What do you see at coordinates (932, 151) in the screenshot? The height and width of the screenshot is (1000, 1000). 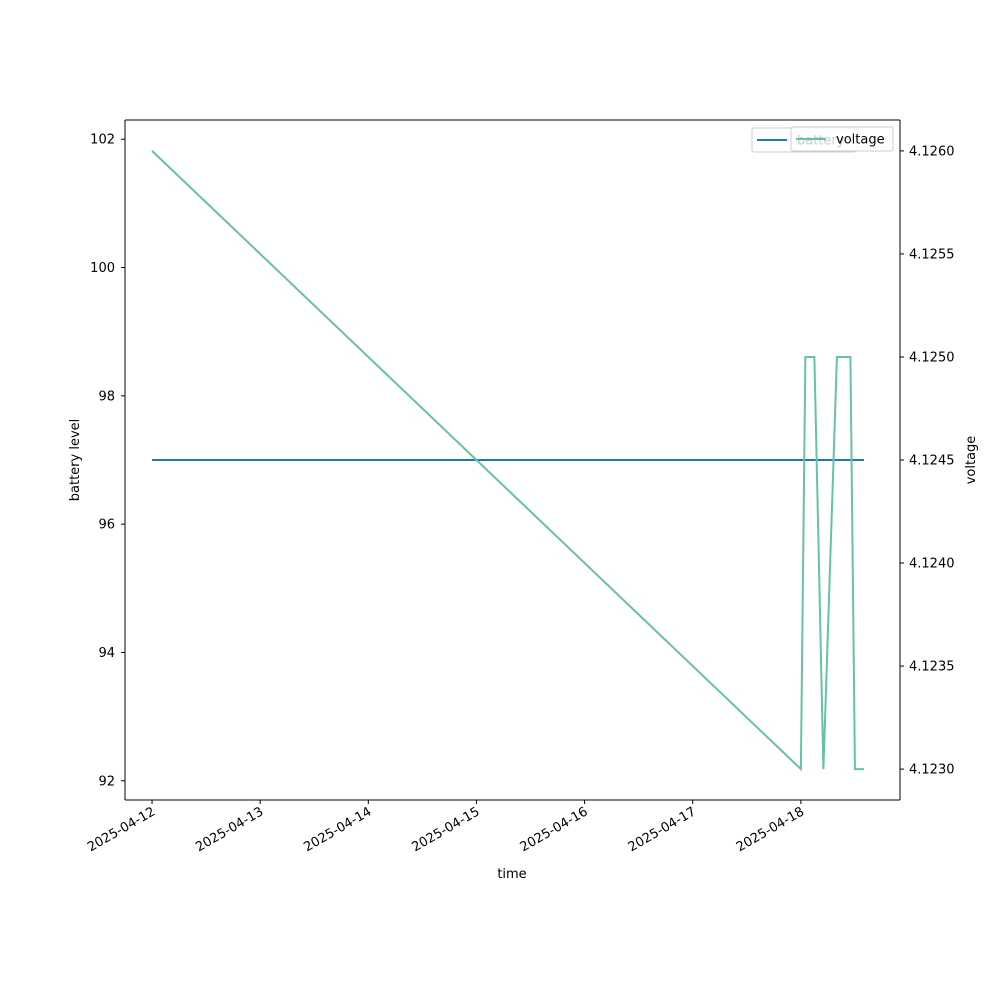 I see `y-right-tick-label: 4.1260` at bounding box center [932, 151].